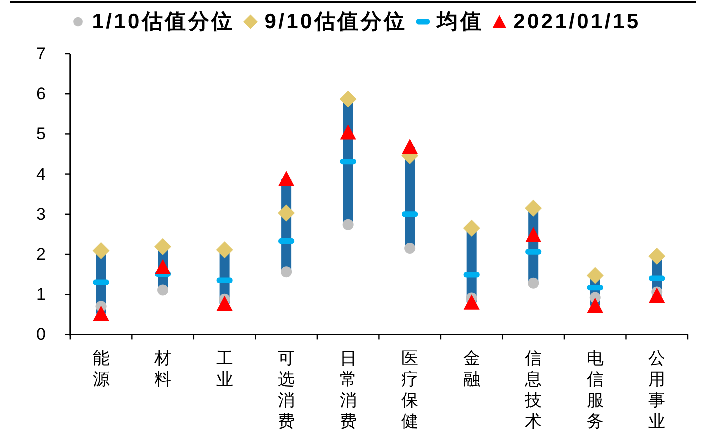 The image size is (702, 435). Describe the element at coordinates (163, 22) in the screenshot. I see `legend-label: 1/10估值分位` at that location.